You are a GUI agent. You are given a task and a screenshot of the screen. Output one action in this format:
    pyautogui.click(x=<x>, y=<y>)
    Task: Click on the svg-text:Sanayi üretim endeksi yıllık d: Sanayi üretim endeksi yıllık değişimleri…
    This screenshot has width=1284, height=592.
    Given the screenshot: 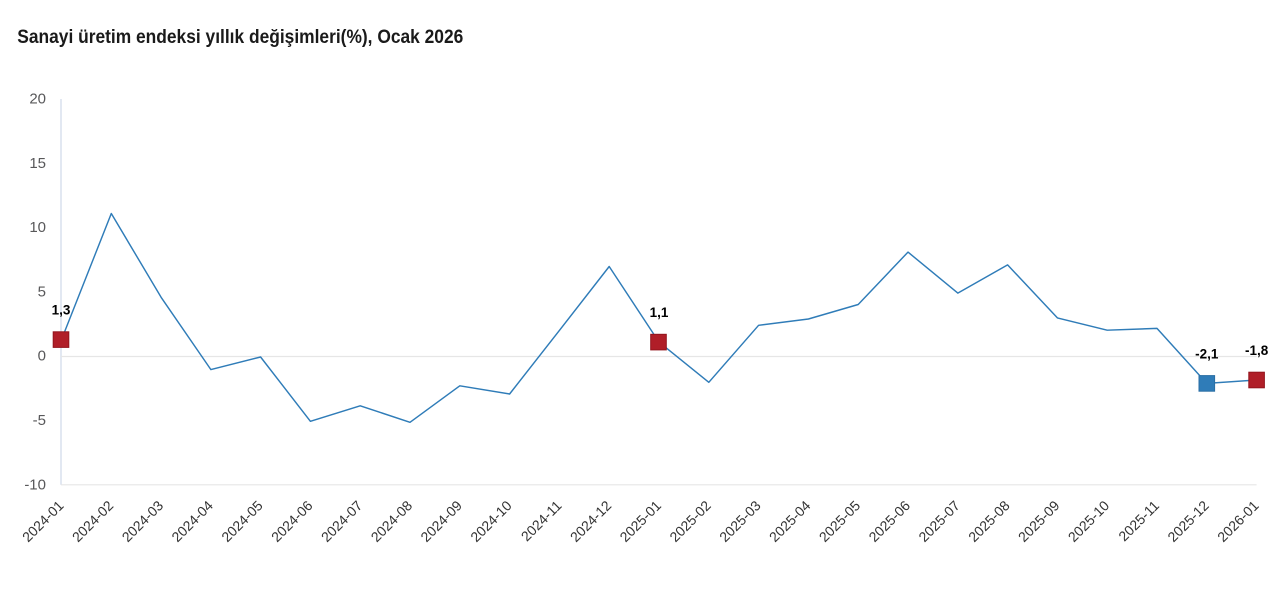 What is the action you would take?
    pyautogui.click(x=240, y=37)
    